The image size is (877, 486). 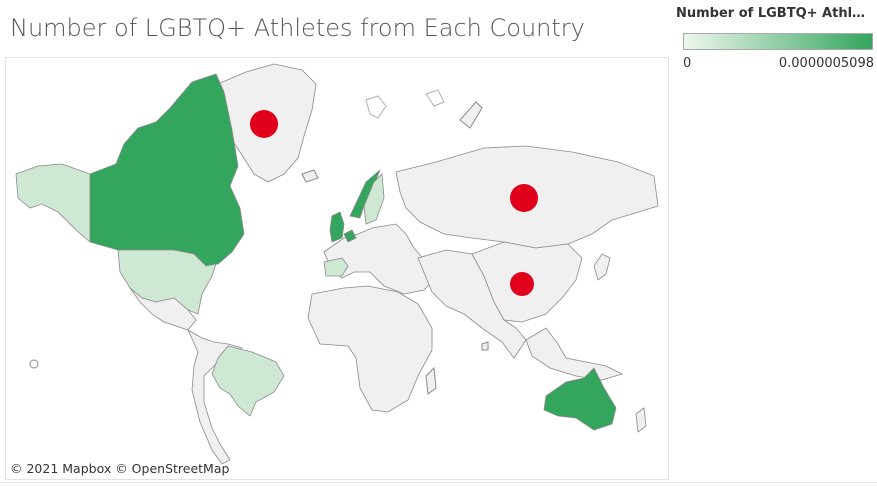 I want to click on country-australia, so click(x=580, y=399).